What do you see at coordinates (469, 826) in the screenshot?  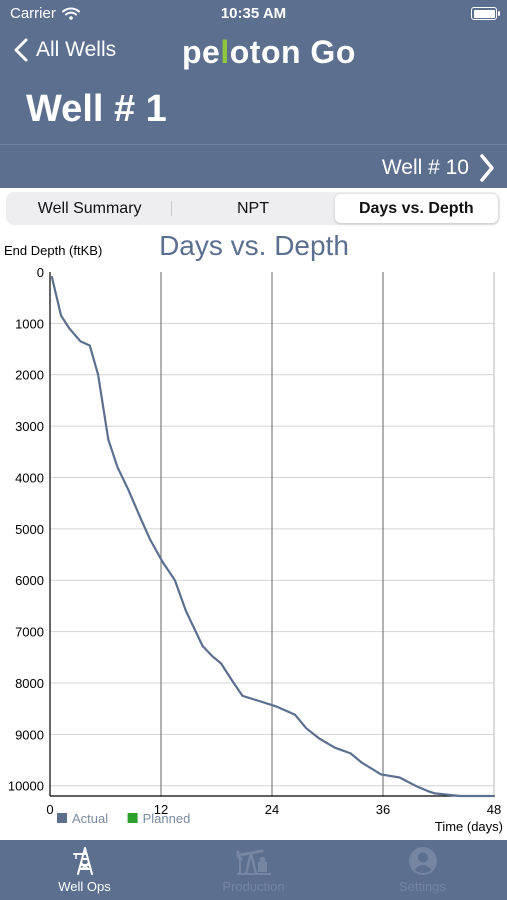 I see `x-axis-label: Time (days)` at bounding box center [469, 826].